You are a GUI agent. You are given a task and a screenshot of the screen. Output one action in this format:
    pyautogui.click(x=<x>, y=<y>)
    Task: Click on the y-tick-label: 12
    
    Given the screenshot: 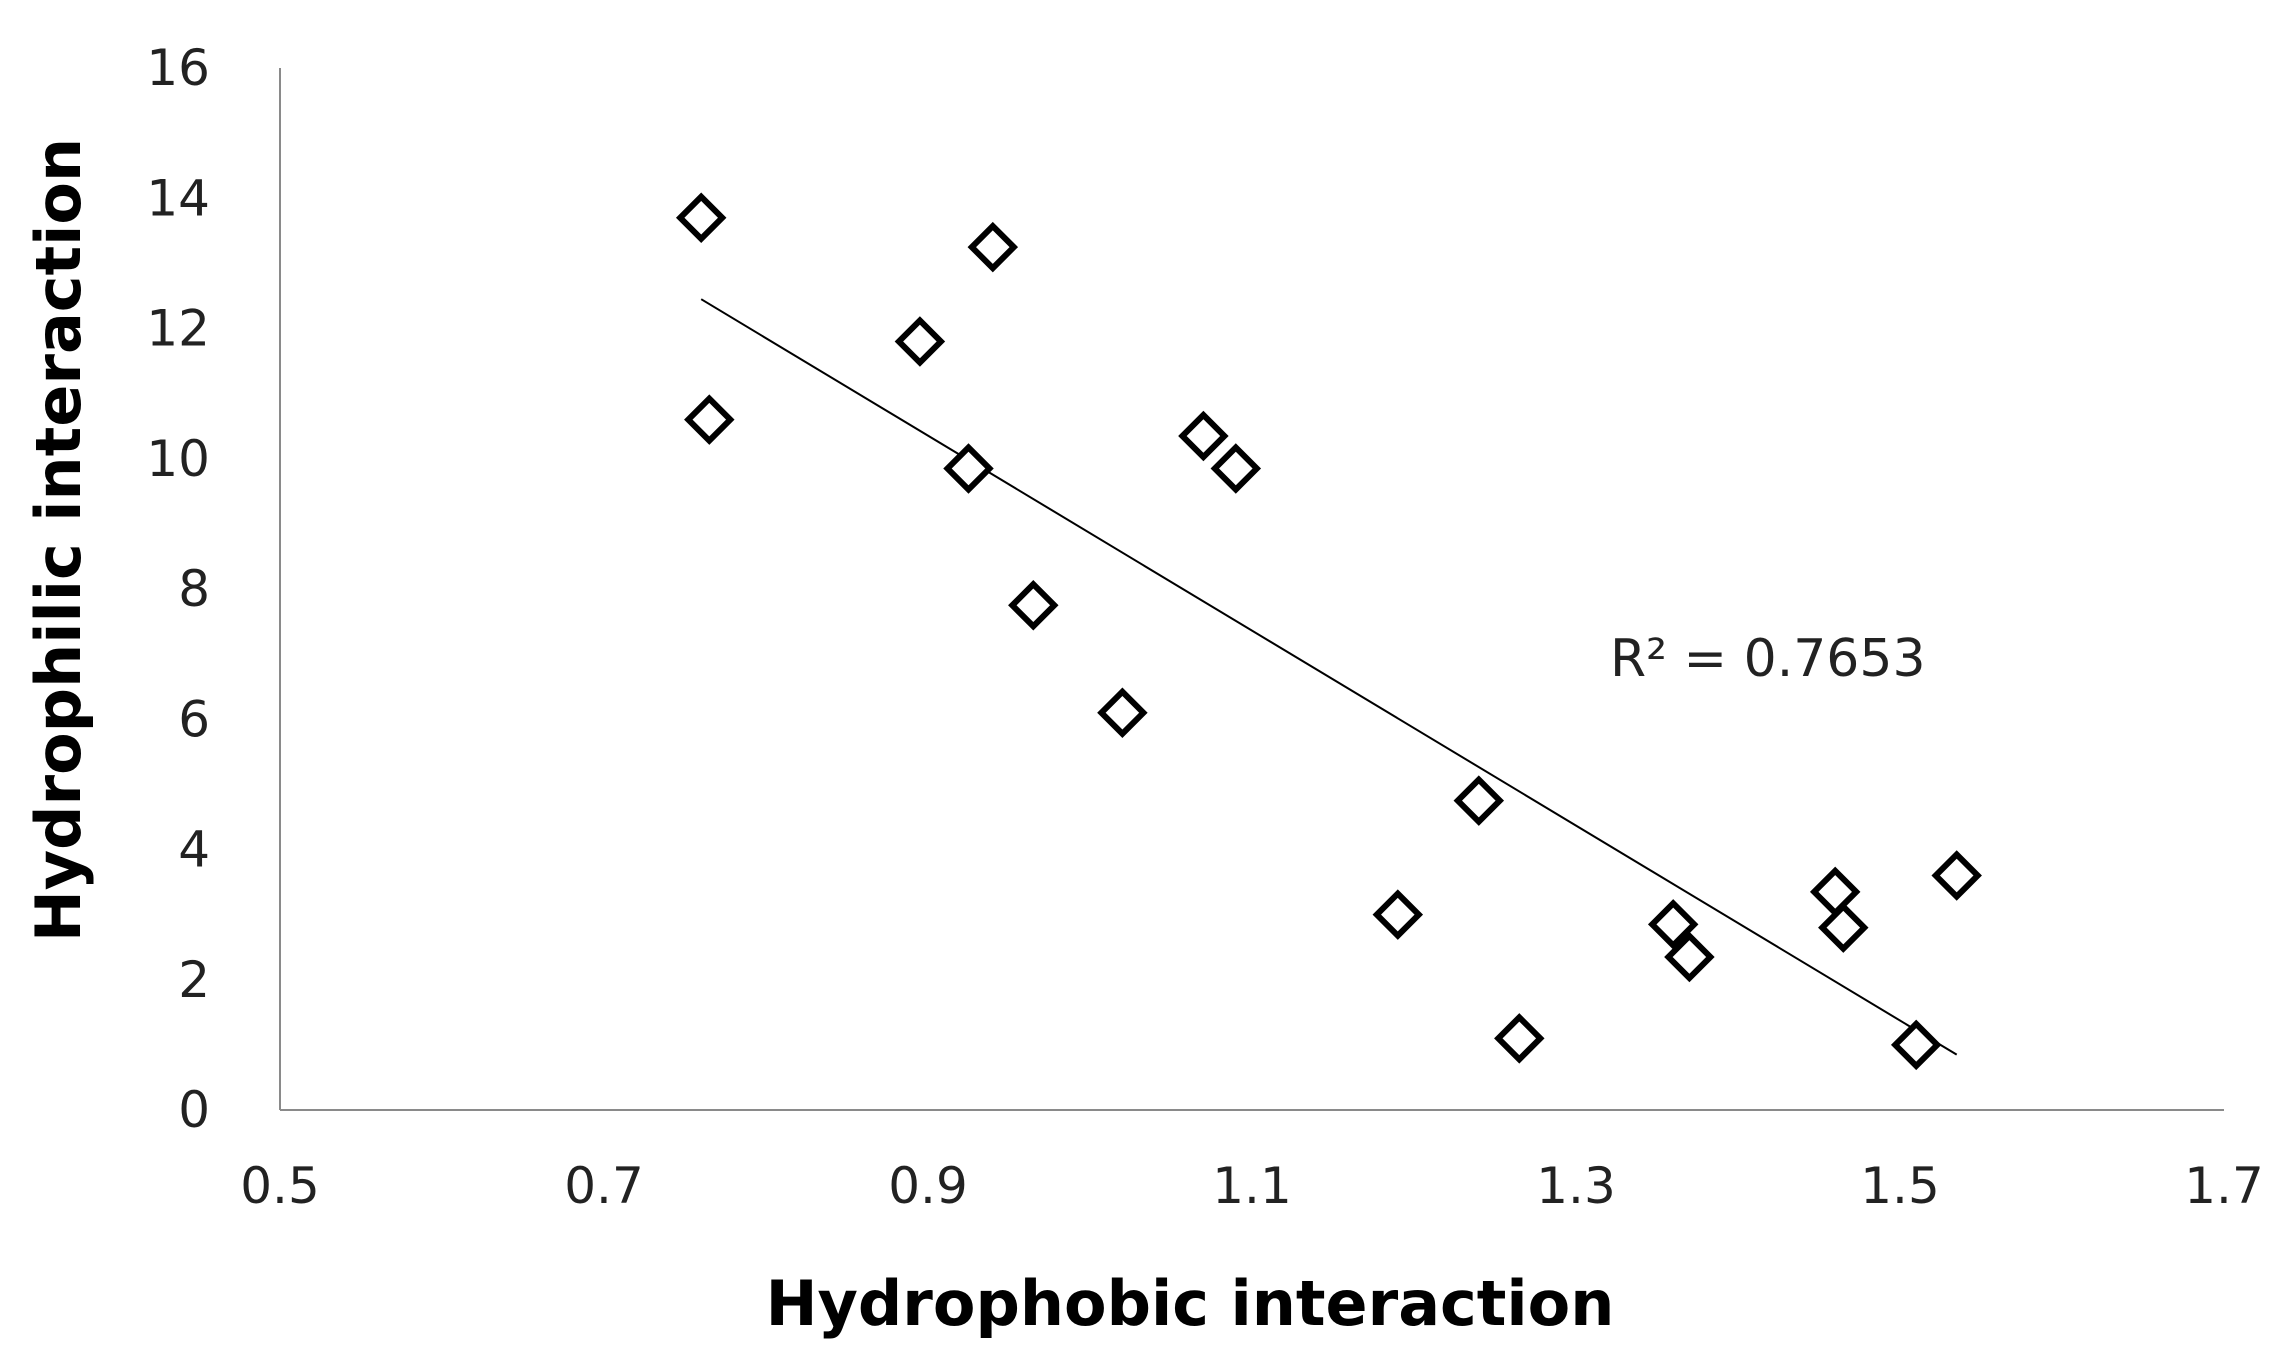 What is the action you would take?
    pyautogui.click(x=178, y=329)
    